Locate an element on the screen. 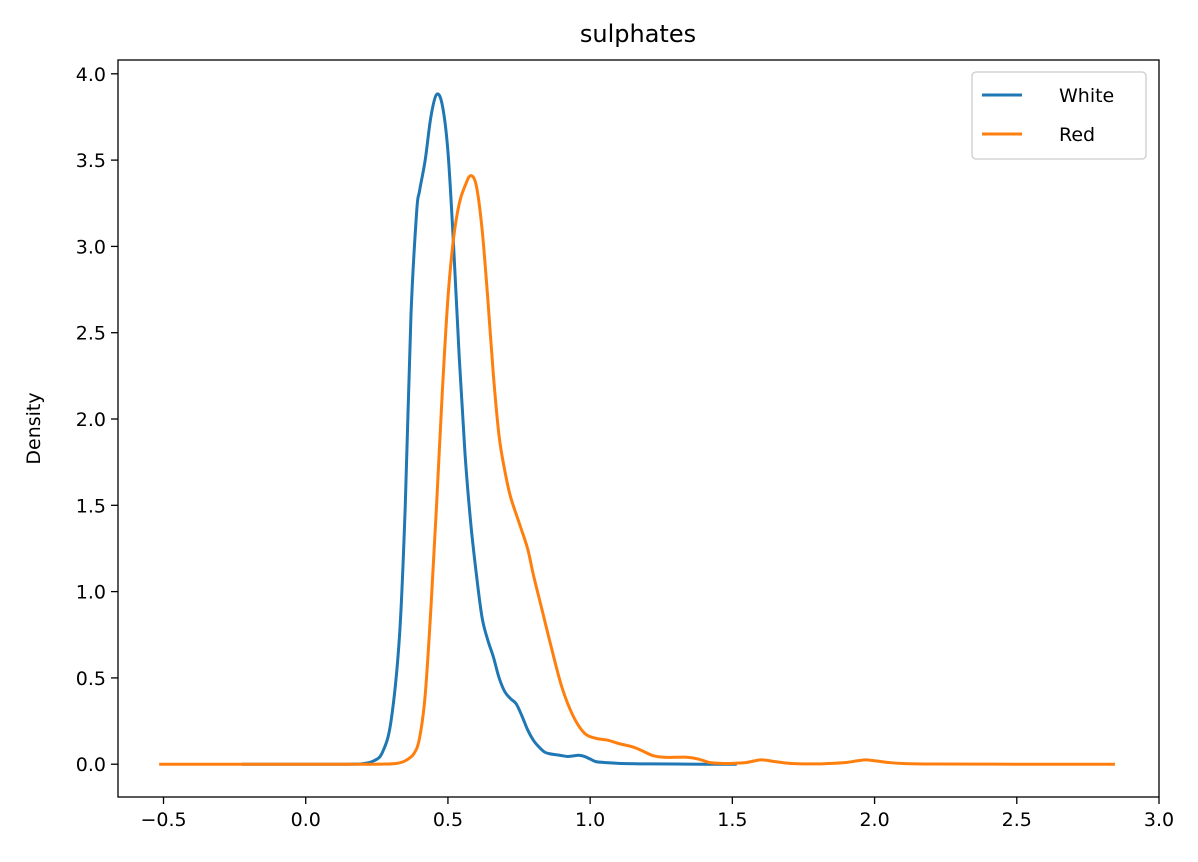  y-tick-label: 0.0 is located at coordinates (91, 765).